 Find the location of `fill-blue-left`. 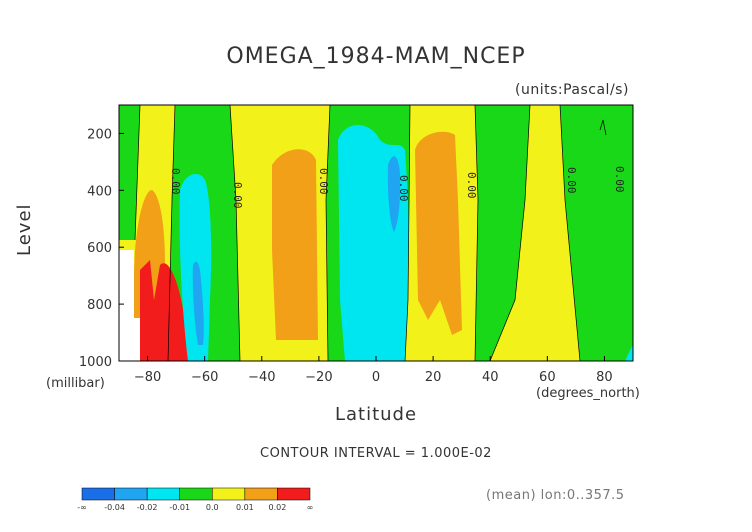

fill-blue-left is located at coordinates (198, 303).